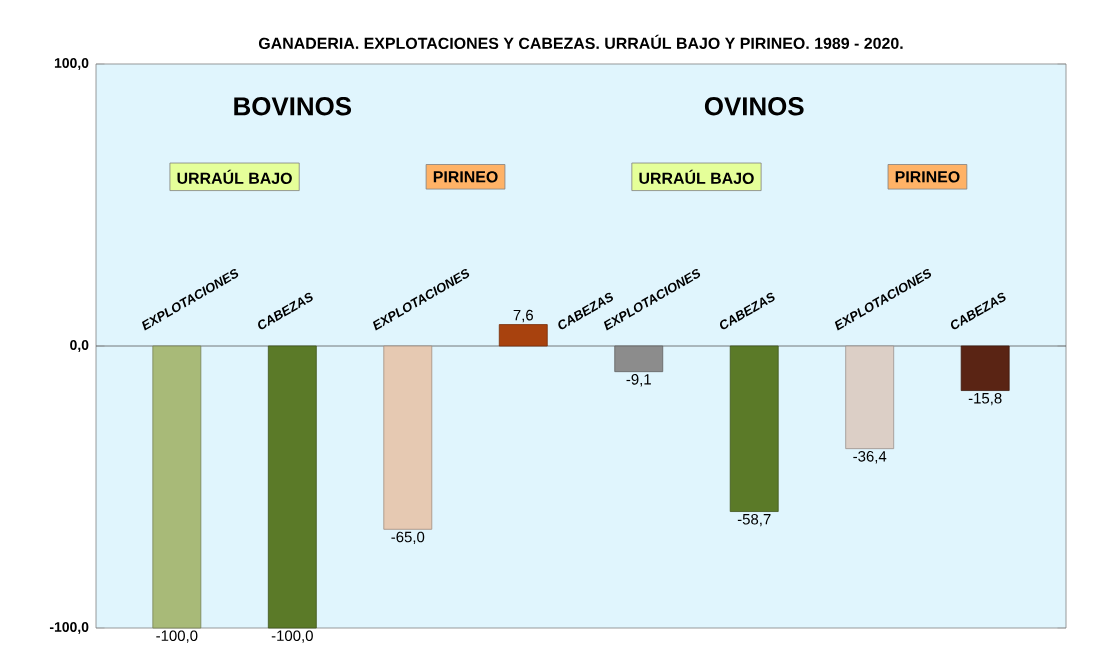 This screenshot has width=1100, height=664. Describe the element at coordinates (293, 106) in the screenshot. I see `annotation: BOVINOS` at that location.